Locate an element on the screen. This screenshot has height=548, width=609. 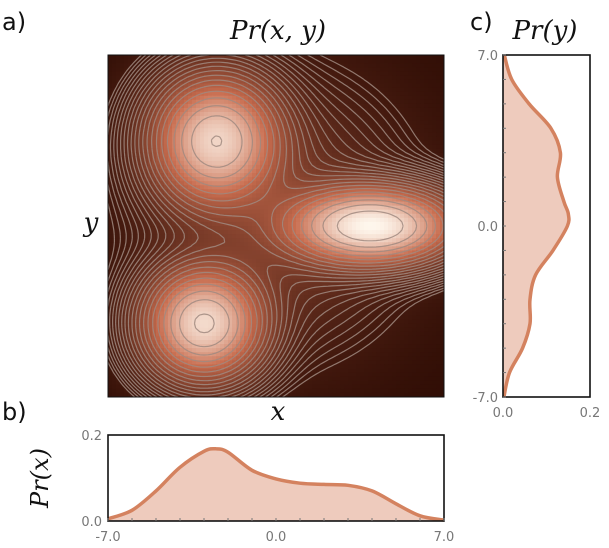
panel-label-b: b) is located at coordinates (14, 412).